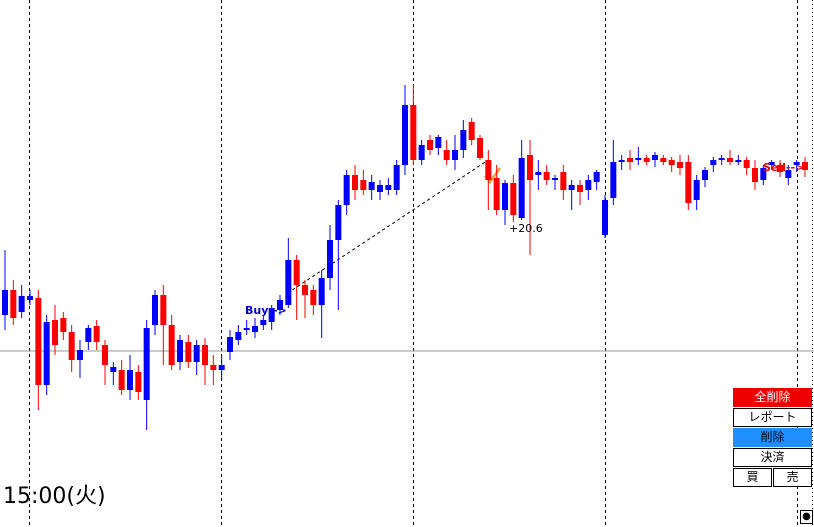  Describe the element at coordinates (266, 310) in the screenshot. I see `buy-annotation: Buy-->` at that location.